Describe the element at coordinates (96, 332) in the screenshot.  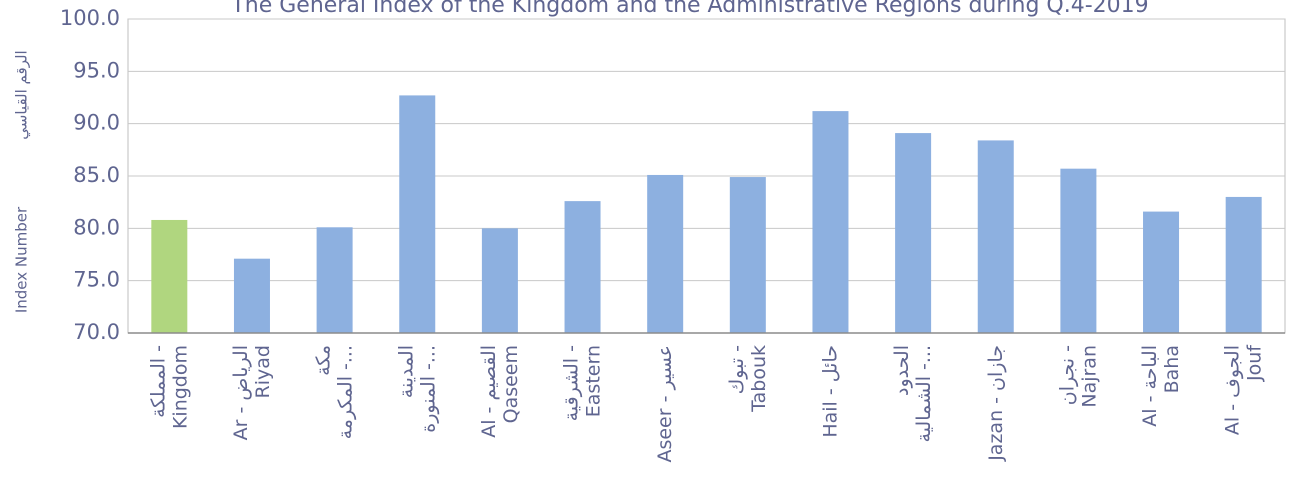
I see `y-tick-label: 70.0` at that location.